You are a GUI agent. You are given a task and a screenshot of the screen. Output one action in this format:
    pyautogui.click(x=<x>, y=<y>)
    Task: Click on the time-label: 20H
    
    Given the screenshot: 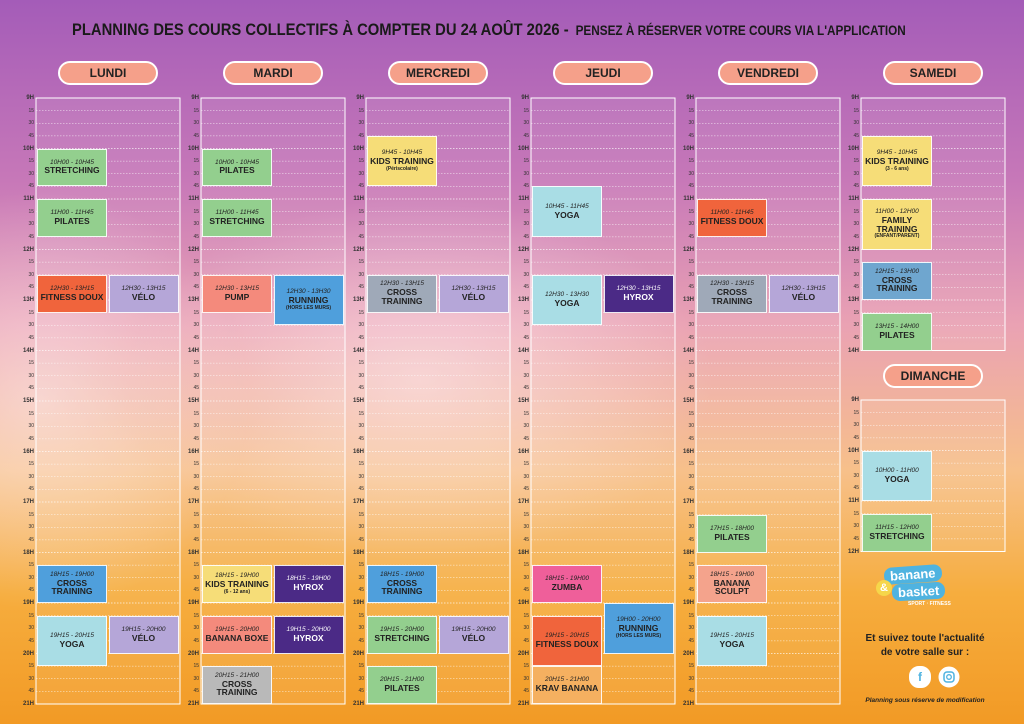 What is the action you would take?
    pyautogui.click(x=193, y=653)
    